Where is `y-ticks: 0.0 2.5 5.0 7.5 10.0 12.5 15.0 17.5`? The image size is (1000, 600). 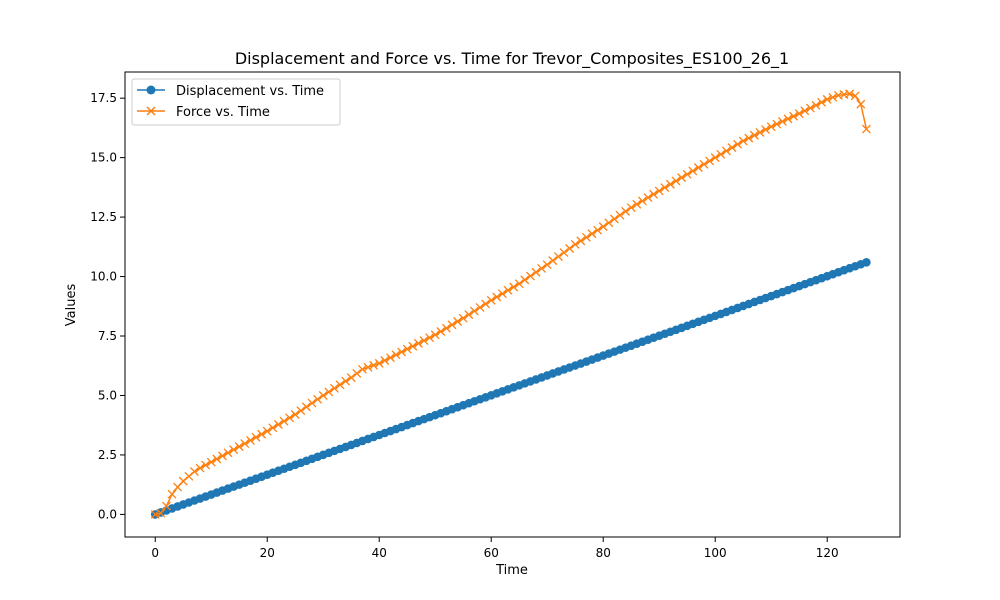 y-ticks: 0.0 2.5 5.0 7.5 10.0 12.5 15.0 17.5 is located at coordinates (107, 306).